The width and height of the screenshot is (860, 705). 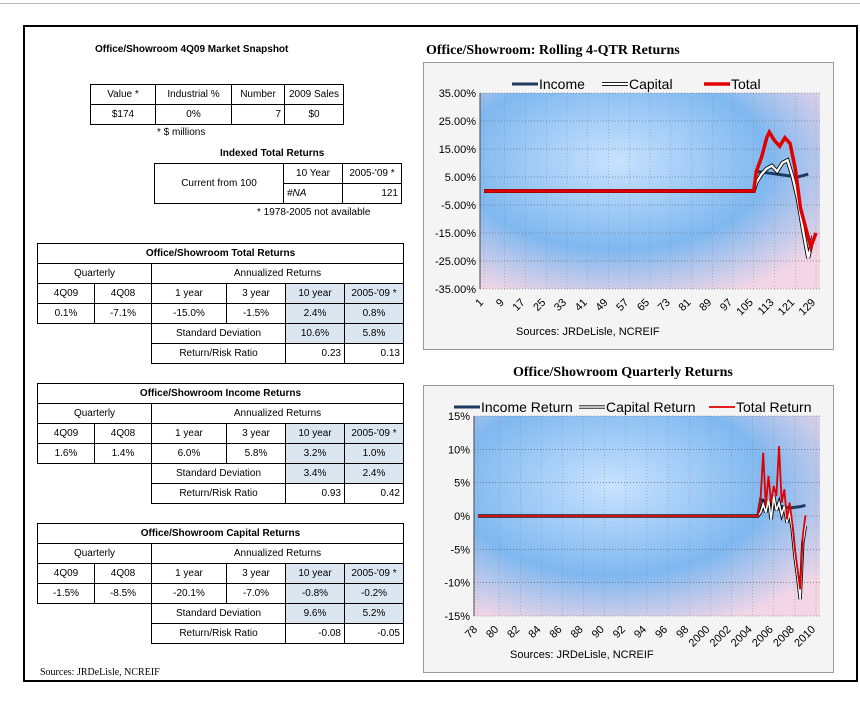 What do you see at coordinates (218, 493) in the screenshot?
I see `income-rr-label: Return/Risk Ratio` at bounding box center [218, 493].